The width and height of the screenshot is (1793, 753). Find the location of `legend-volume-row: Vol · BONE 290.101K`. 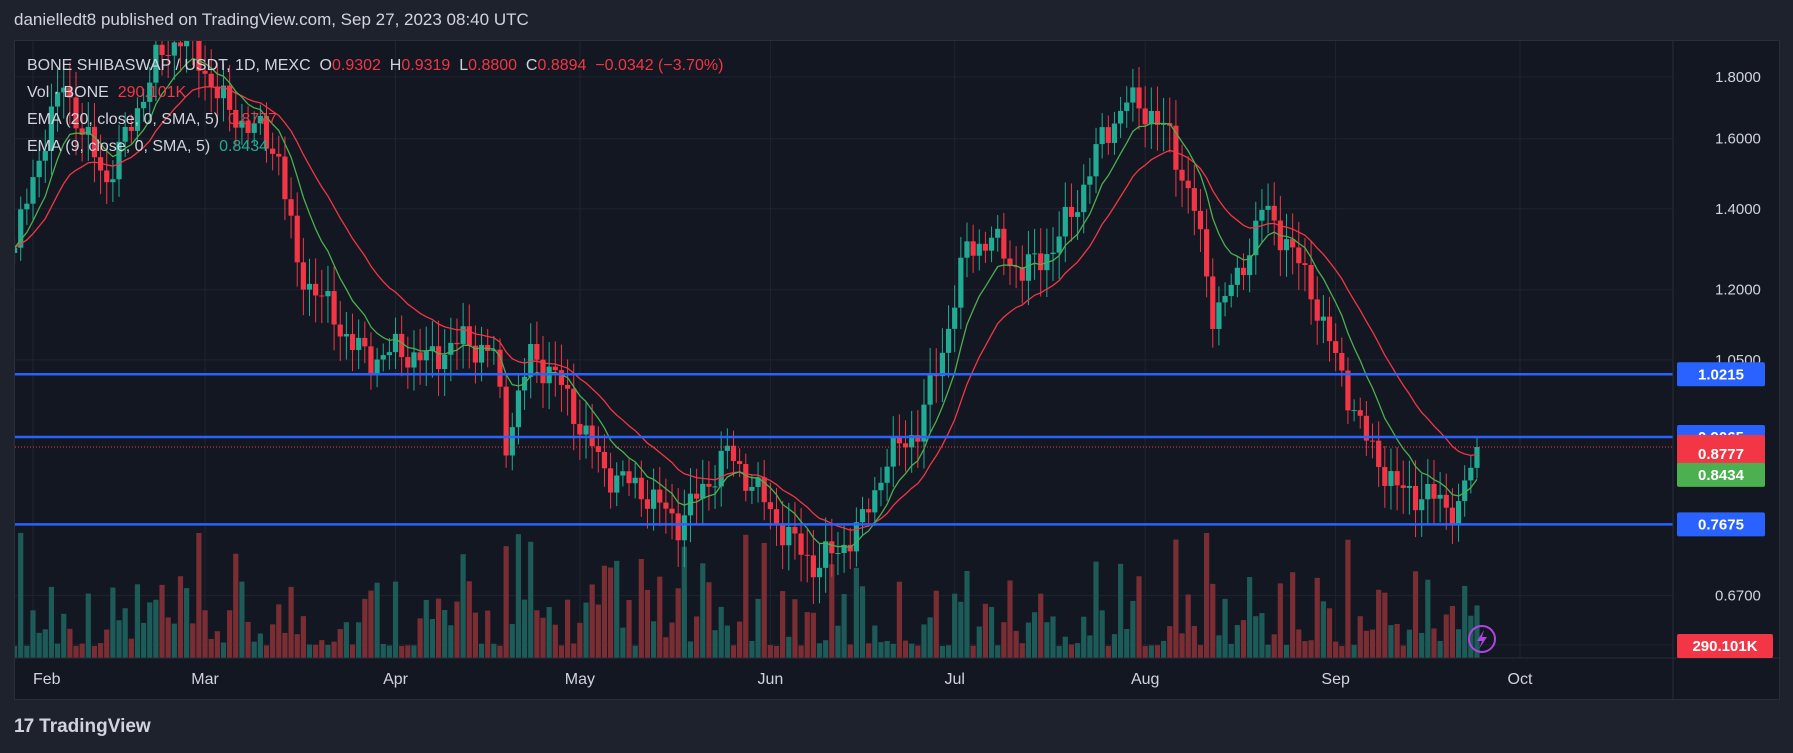

legend-volume-row: Vol · BONE 290.101K is located at coordinates (375, 92).